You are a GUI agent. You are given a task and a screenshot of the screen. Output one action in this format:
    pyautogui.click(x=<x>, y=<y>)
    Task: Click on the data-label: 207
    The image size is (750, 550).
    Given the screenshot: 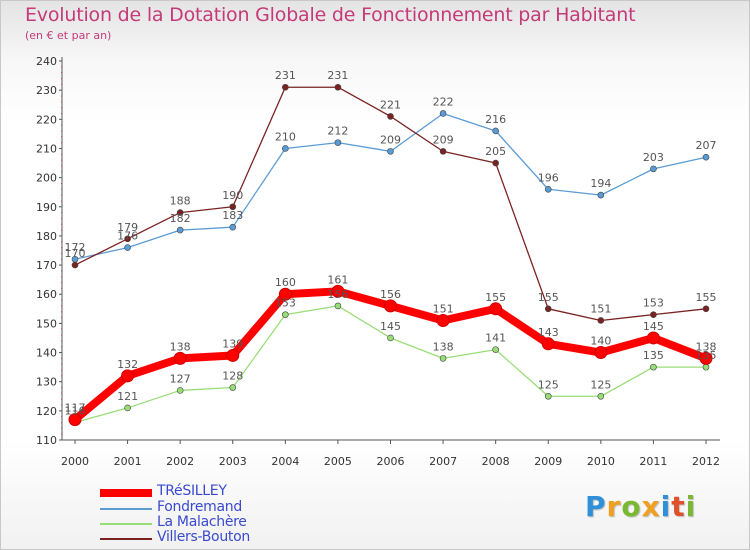 What is the action you would take?
    pyautogui.click(x=706, y=145)
    